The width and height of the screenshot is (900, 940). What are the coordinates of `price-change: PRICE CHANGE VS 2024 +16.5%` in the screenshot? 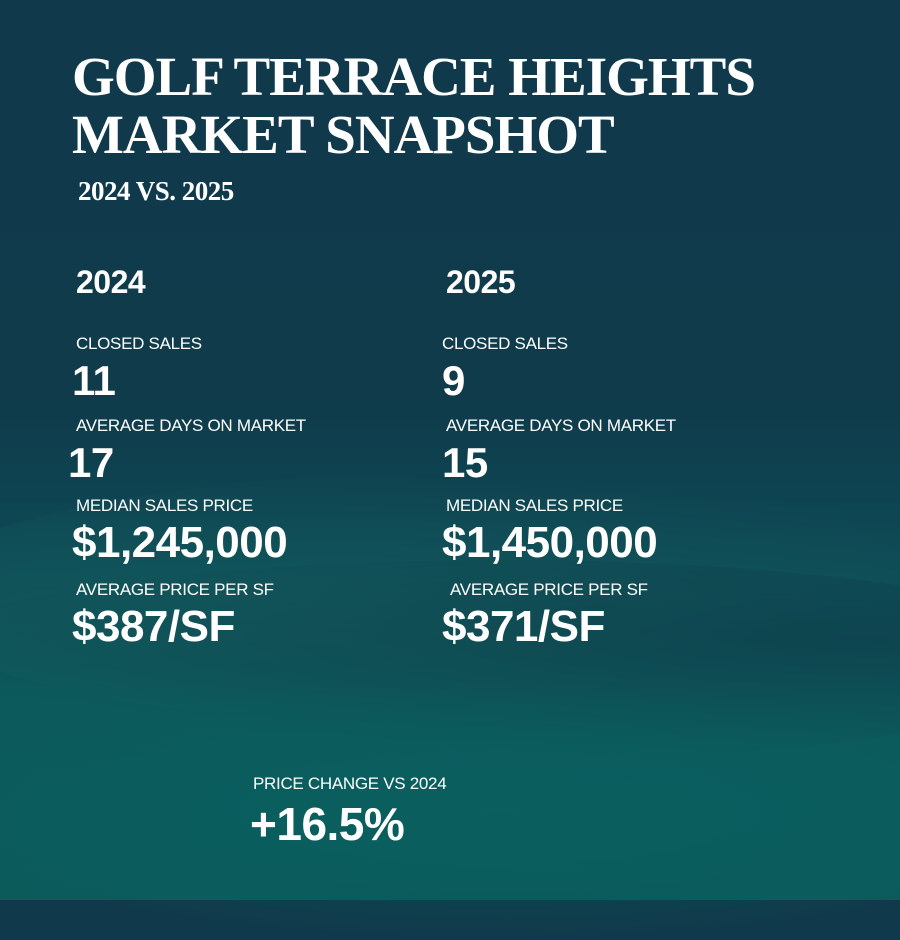 It's located at (348, 812).